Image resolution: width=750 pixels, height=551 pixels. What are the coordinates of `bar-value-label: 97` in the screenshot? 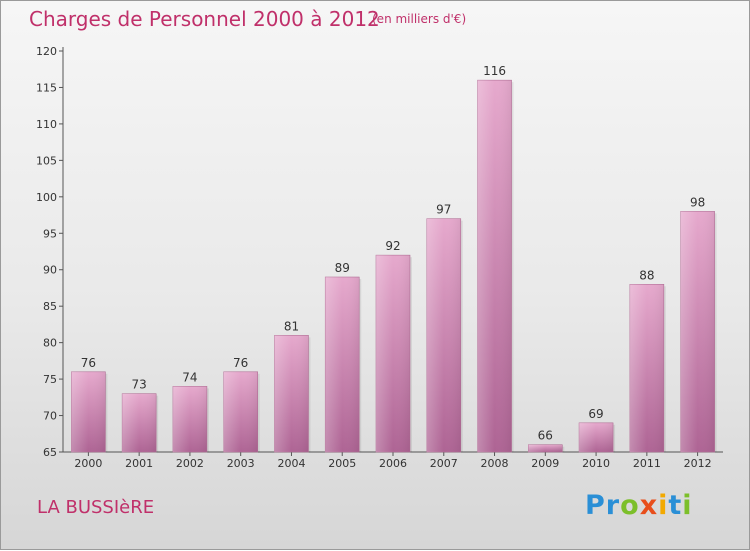 It's located at (443, 210).